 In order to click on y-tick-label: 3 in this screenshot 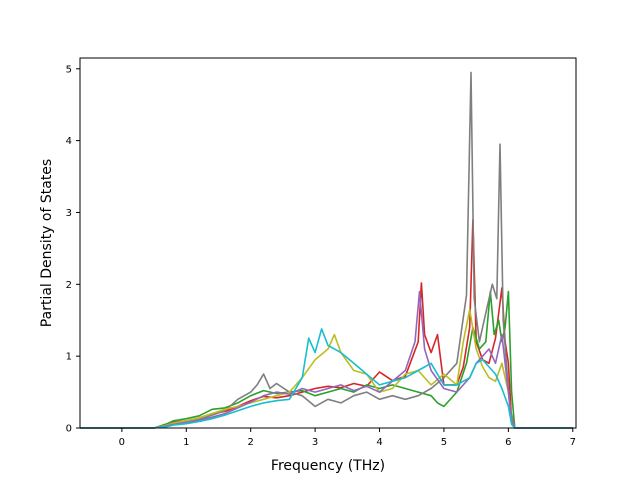, I will do `click(69, 213)`.